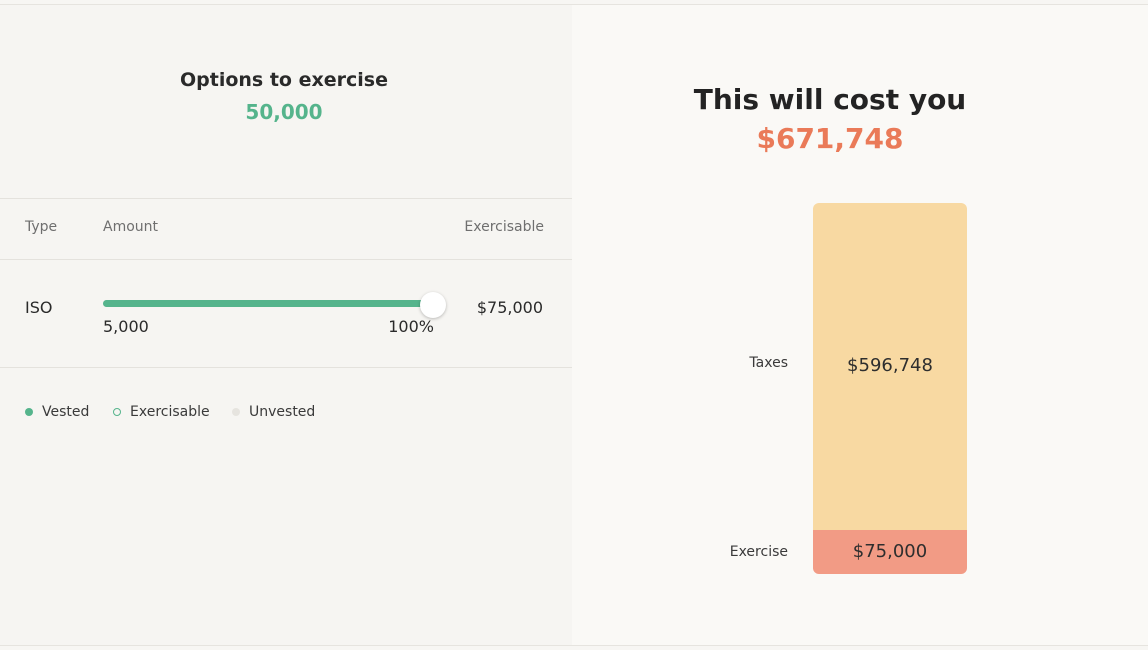 The height and width of the screenshot is (650, 1148). Describe the element at coordinates (41, 227) in the screenshot. I see `column-header-type: Type` at that location.